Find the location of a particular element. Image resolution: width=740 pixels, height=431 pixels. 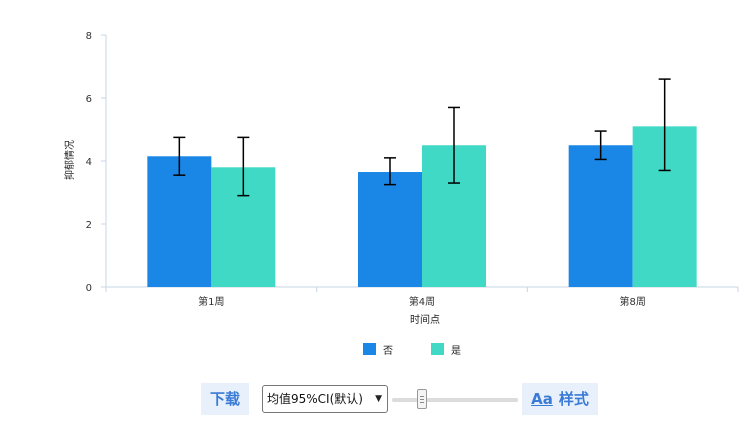

ci-select: 均值95%CI(默认) ▼ is located at coordinates (325, 399).